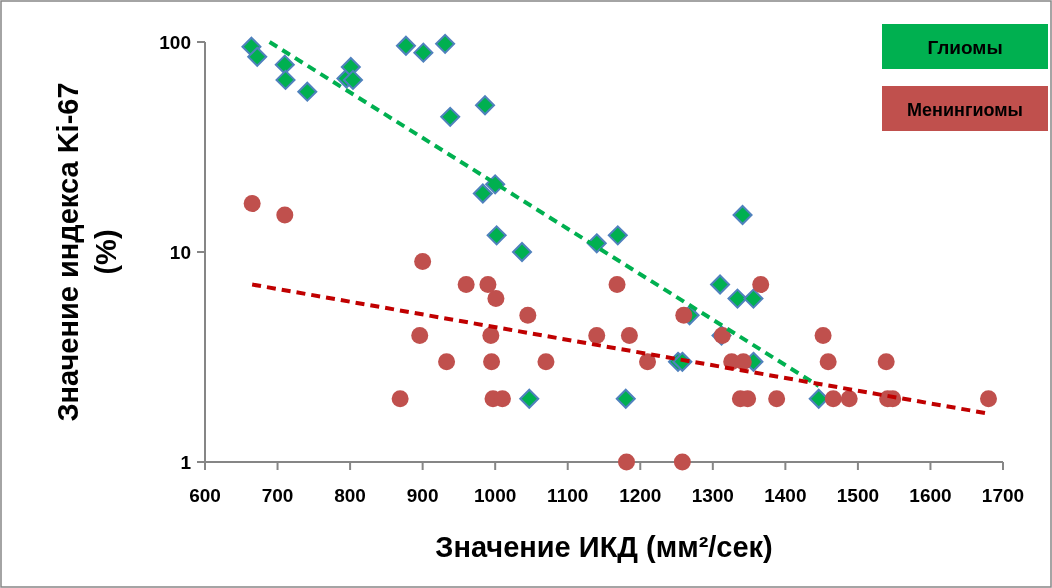 This screenshot has width=1052, height=588. Describe the element at coordinates (640, 495) in the screenshot. I see `x-tick-label: 1200` at that location.